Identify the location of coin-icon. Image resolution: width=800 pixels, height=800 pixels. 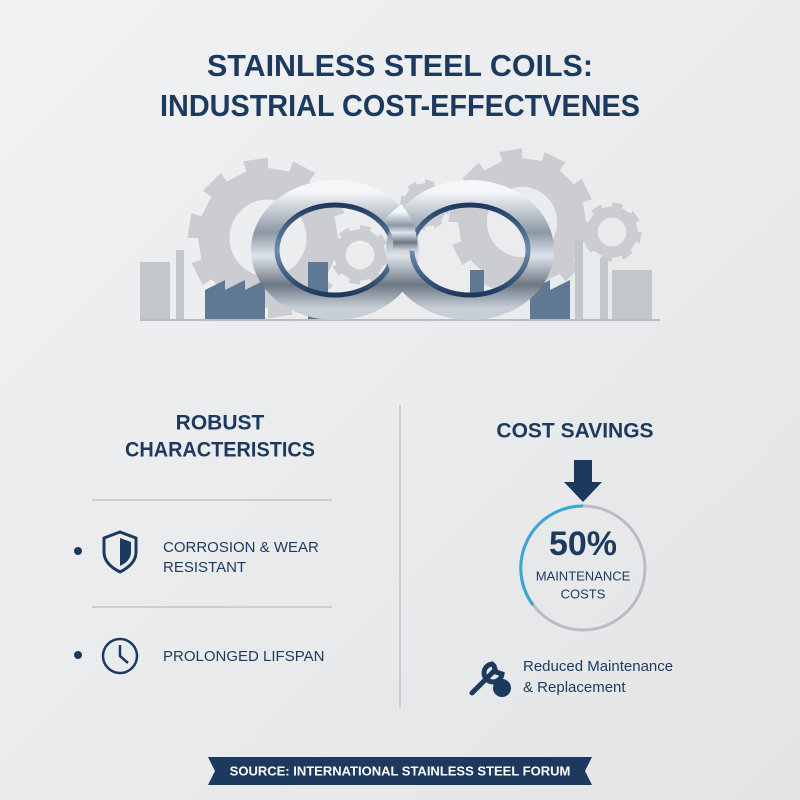
(502, 688).